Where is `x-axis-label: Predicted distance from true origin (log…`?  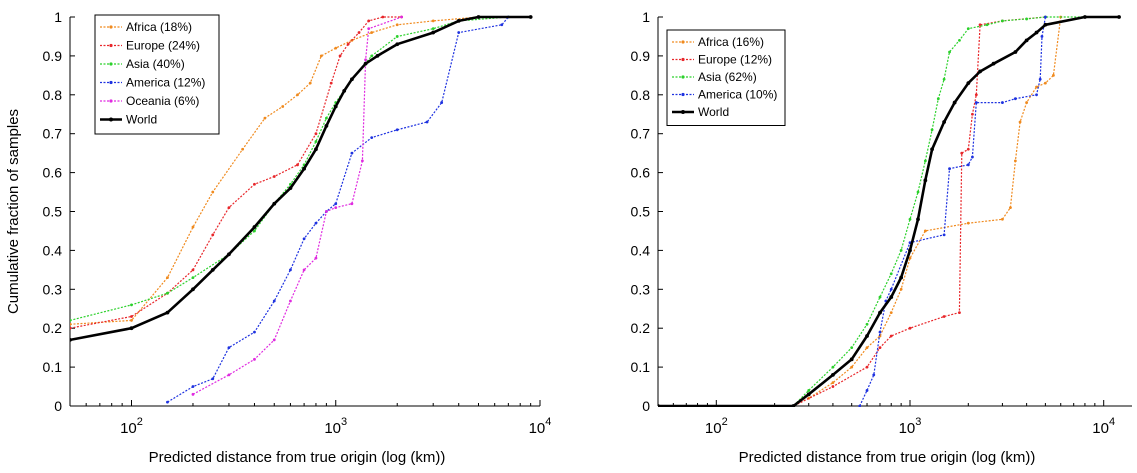 x-axis-label: Predicted distance from true origin (log… is located at coordinates (297, 457).